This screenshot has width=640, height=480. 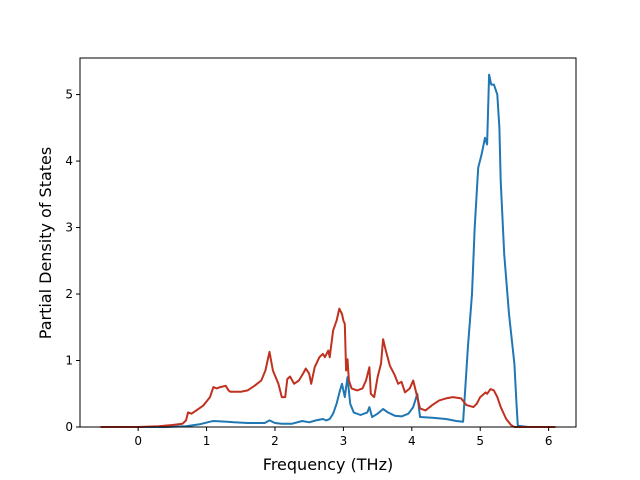 I want to click on x-tick-label: 6, so click(x=549, y=441).